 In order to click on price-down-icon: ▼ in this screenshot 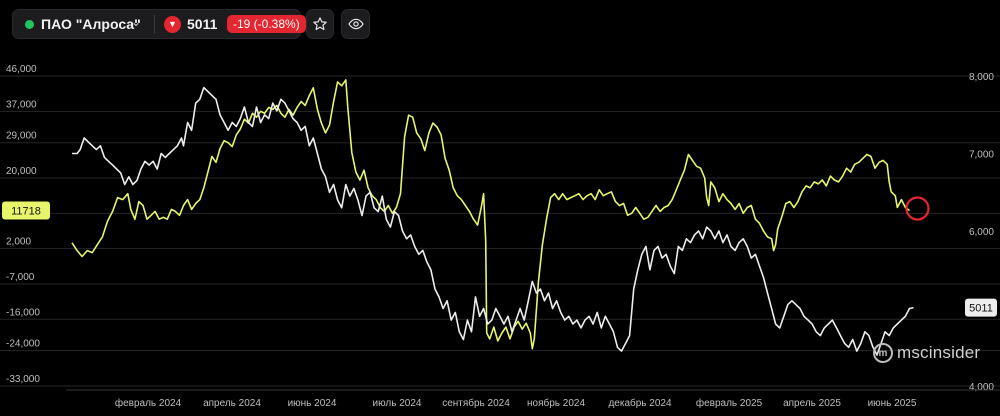, I will do `click(172, 24)`.